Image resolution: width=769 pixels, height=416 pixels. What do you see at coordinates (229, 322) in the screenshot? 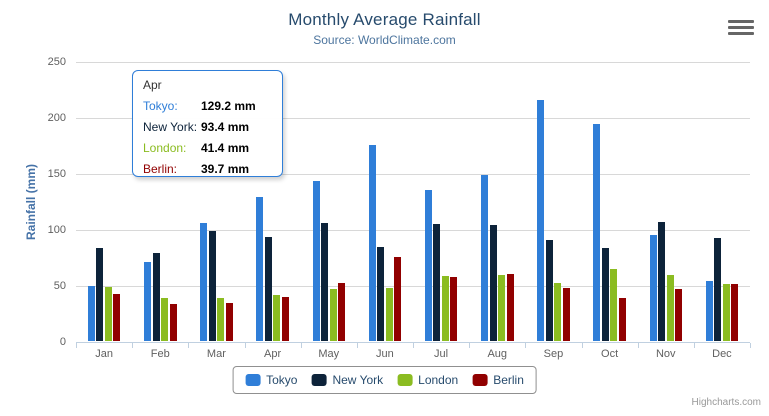
I see `bar-berlin-mar` at bounding box center [229, 322].